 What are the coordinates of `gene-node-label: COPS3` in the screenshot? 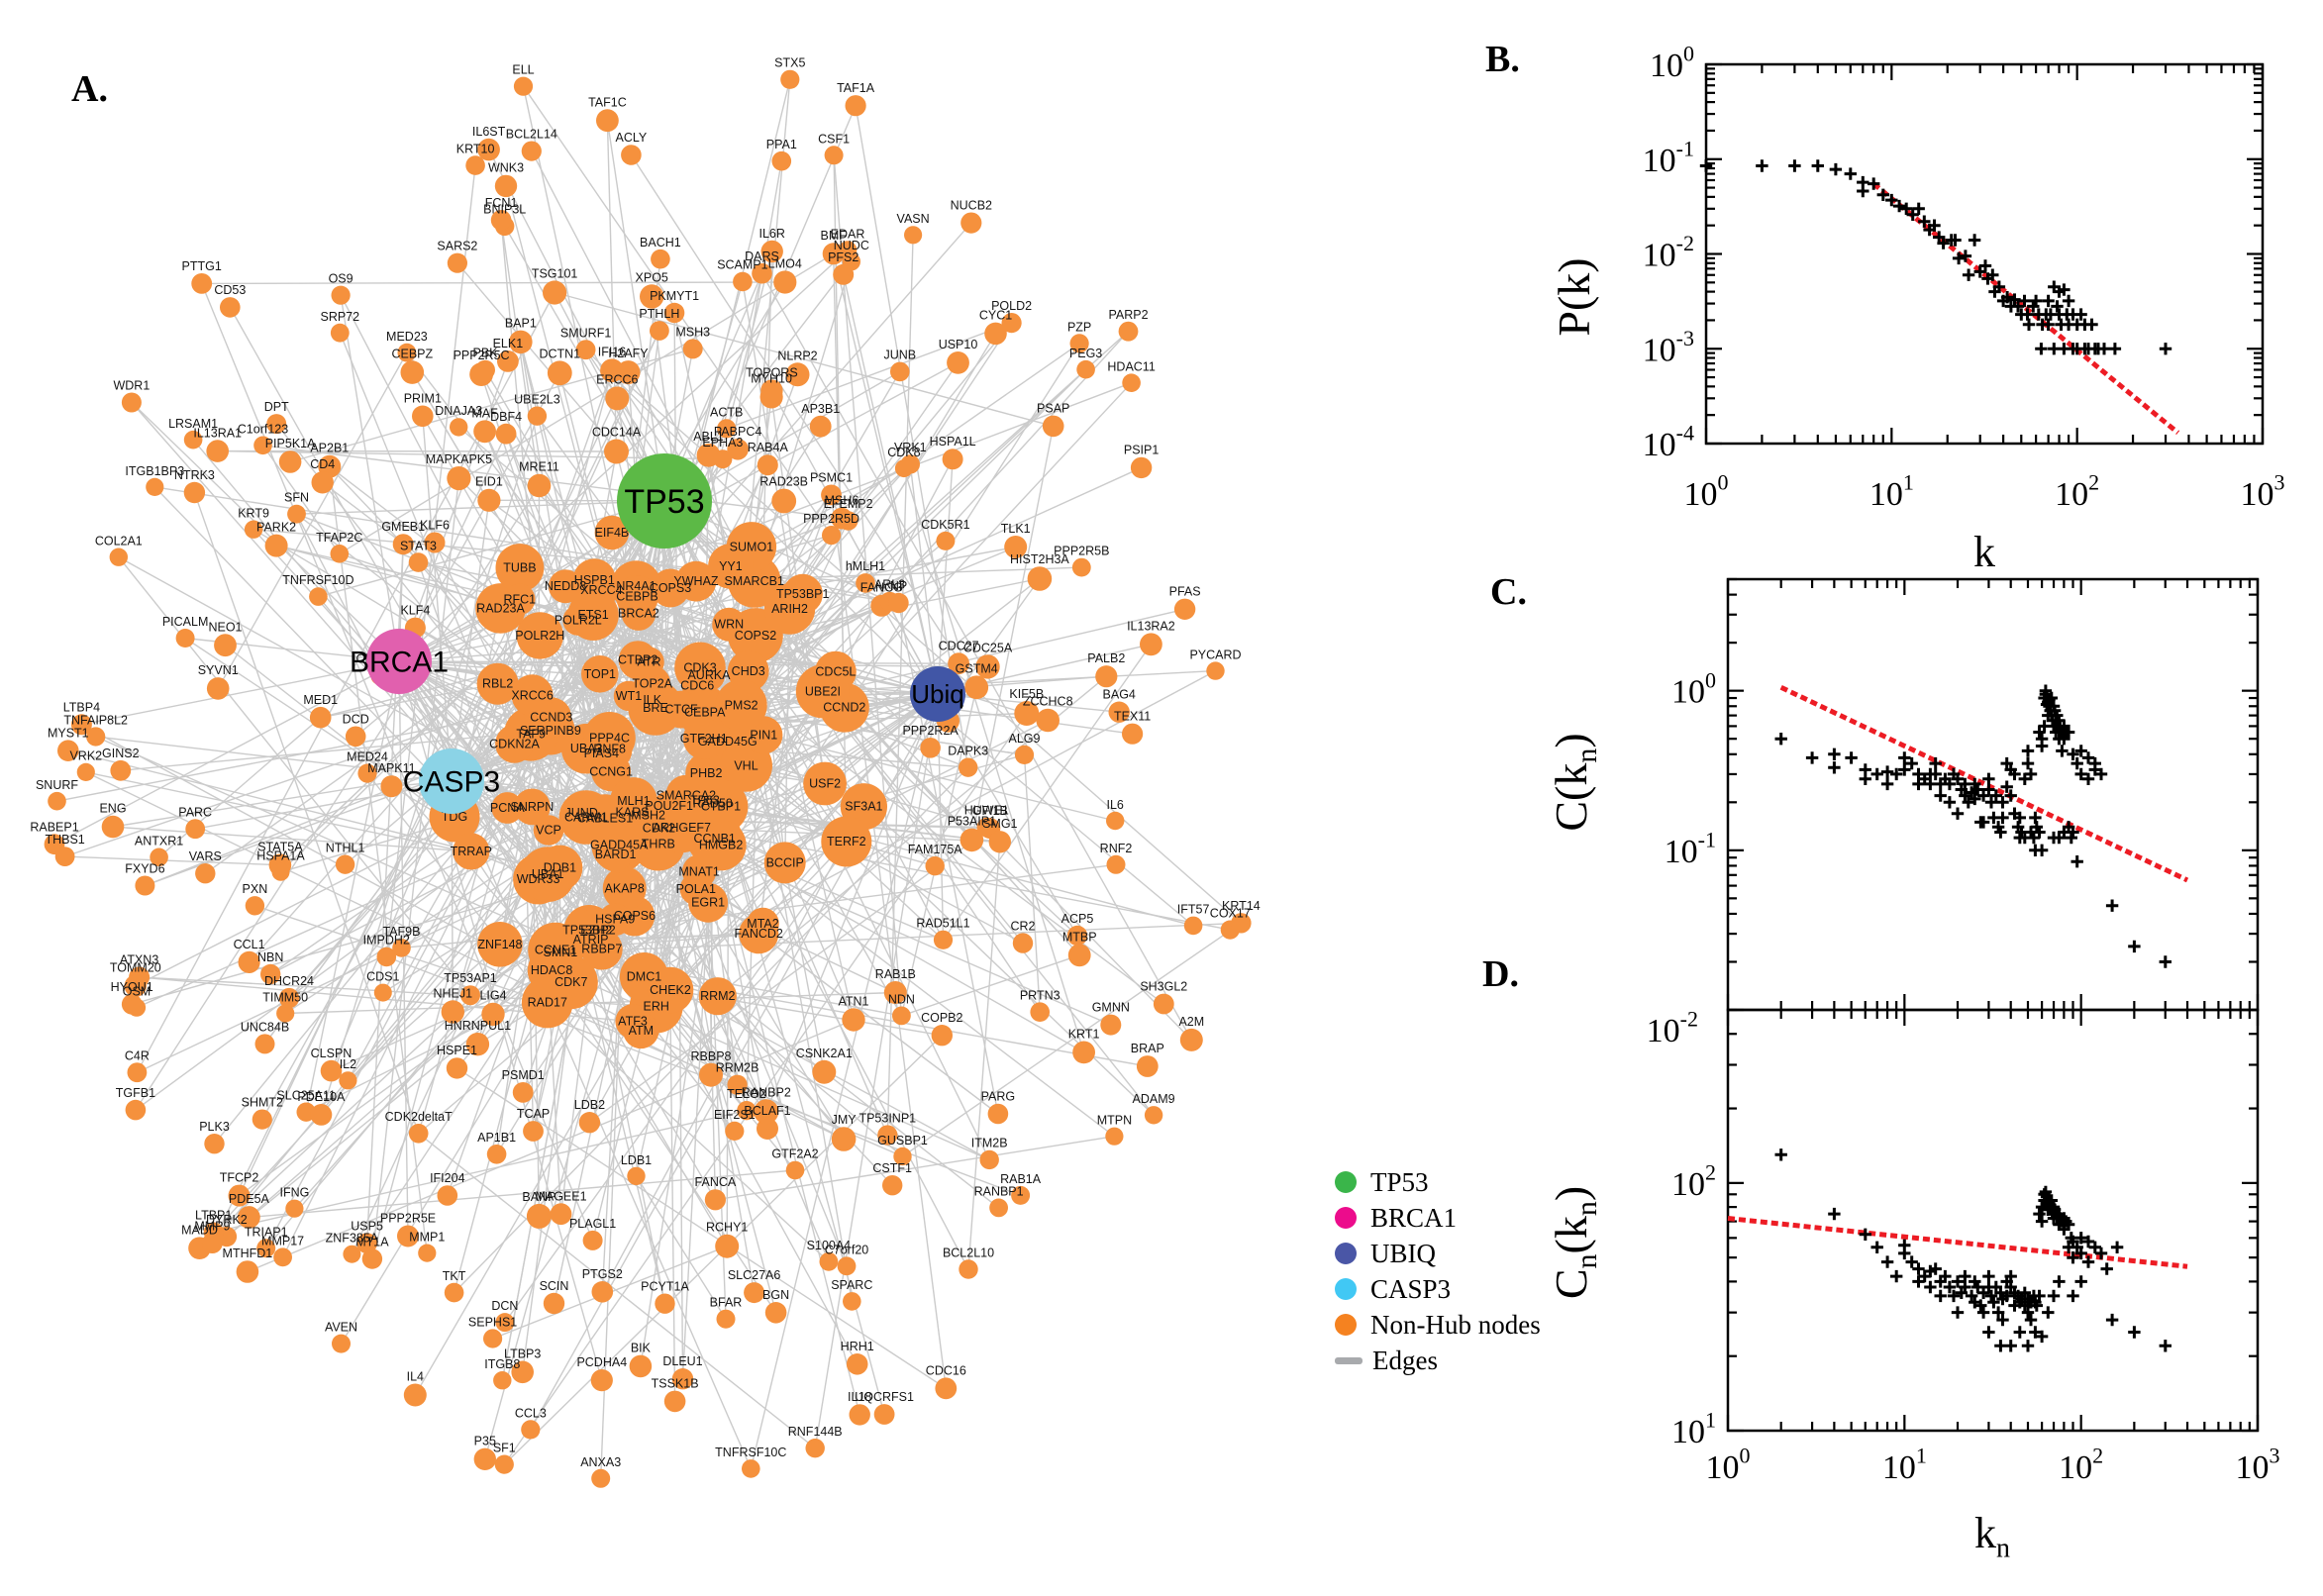 It's located at (670, 588).